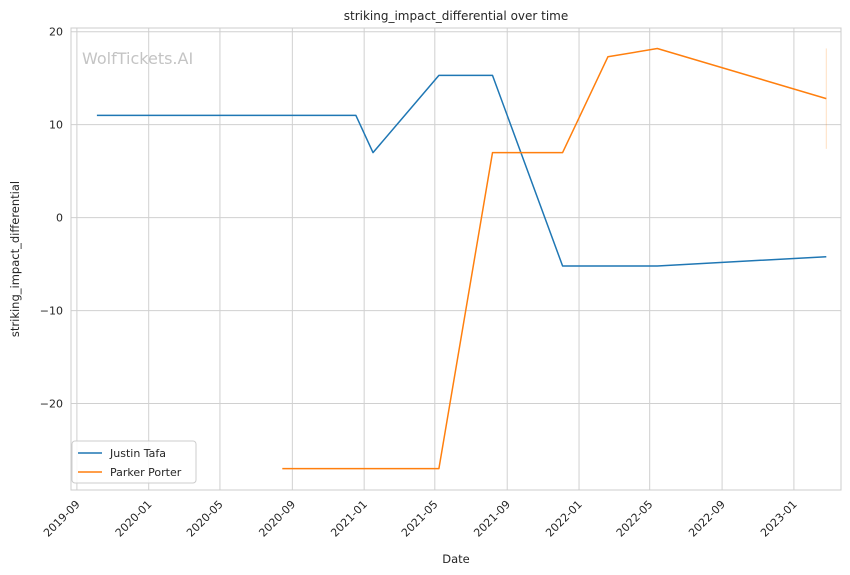 This screenshot has height=575, width=850. I want to click on x-tick-label: 2022-05, so click(635, 519).